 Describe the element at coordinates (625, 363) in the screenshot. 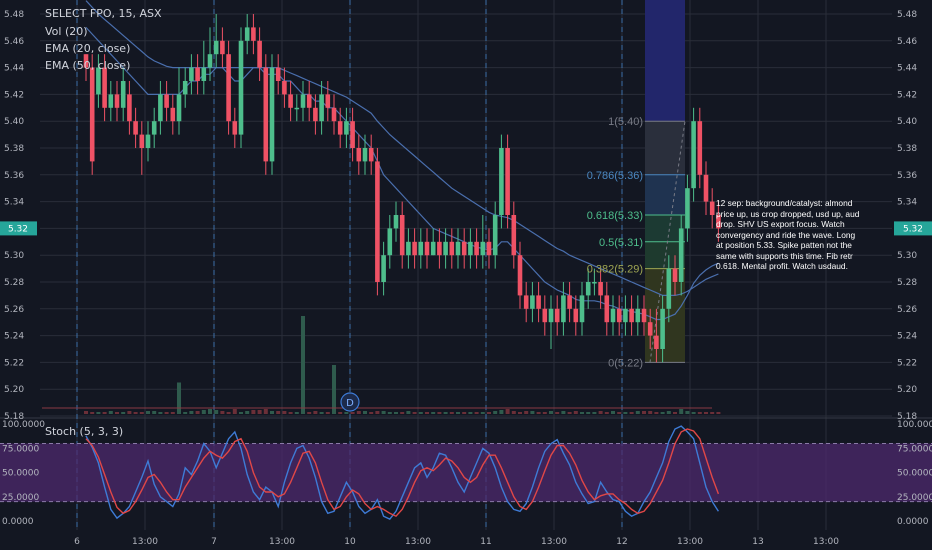

I see `fib-level-label: 0(5.22)` at that location.